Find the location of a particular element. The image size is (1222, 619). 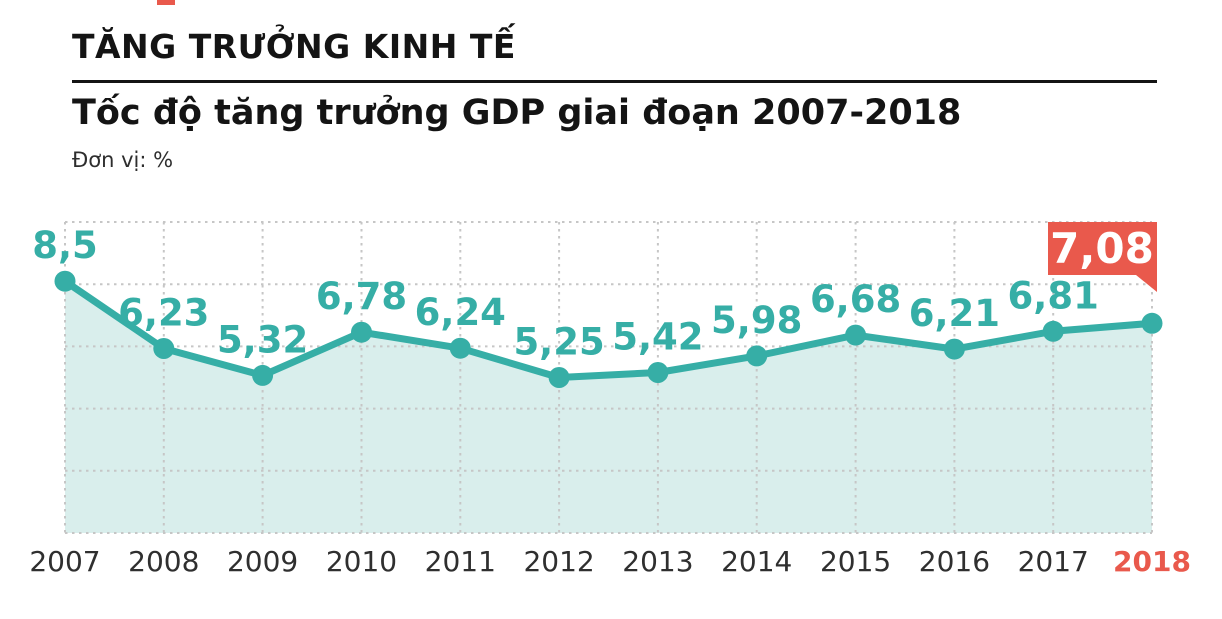

x-axis-label: 2008 is located at coordinates (163, 561).